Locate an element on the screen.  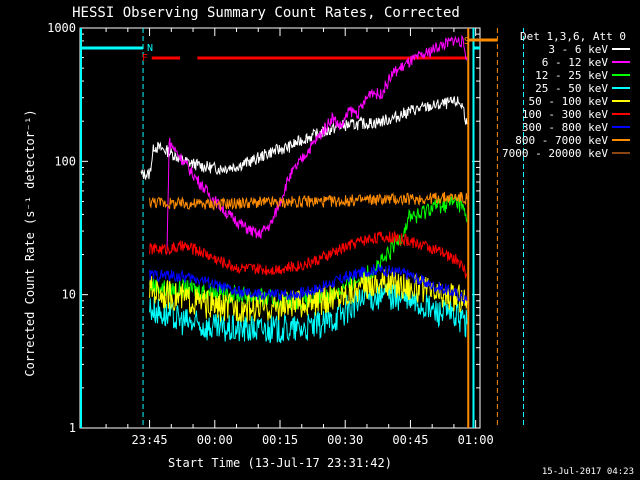
x-tick-label: 00:30 is located at coordinates (345, 440).